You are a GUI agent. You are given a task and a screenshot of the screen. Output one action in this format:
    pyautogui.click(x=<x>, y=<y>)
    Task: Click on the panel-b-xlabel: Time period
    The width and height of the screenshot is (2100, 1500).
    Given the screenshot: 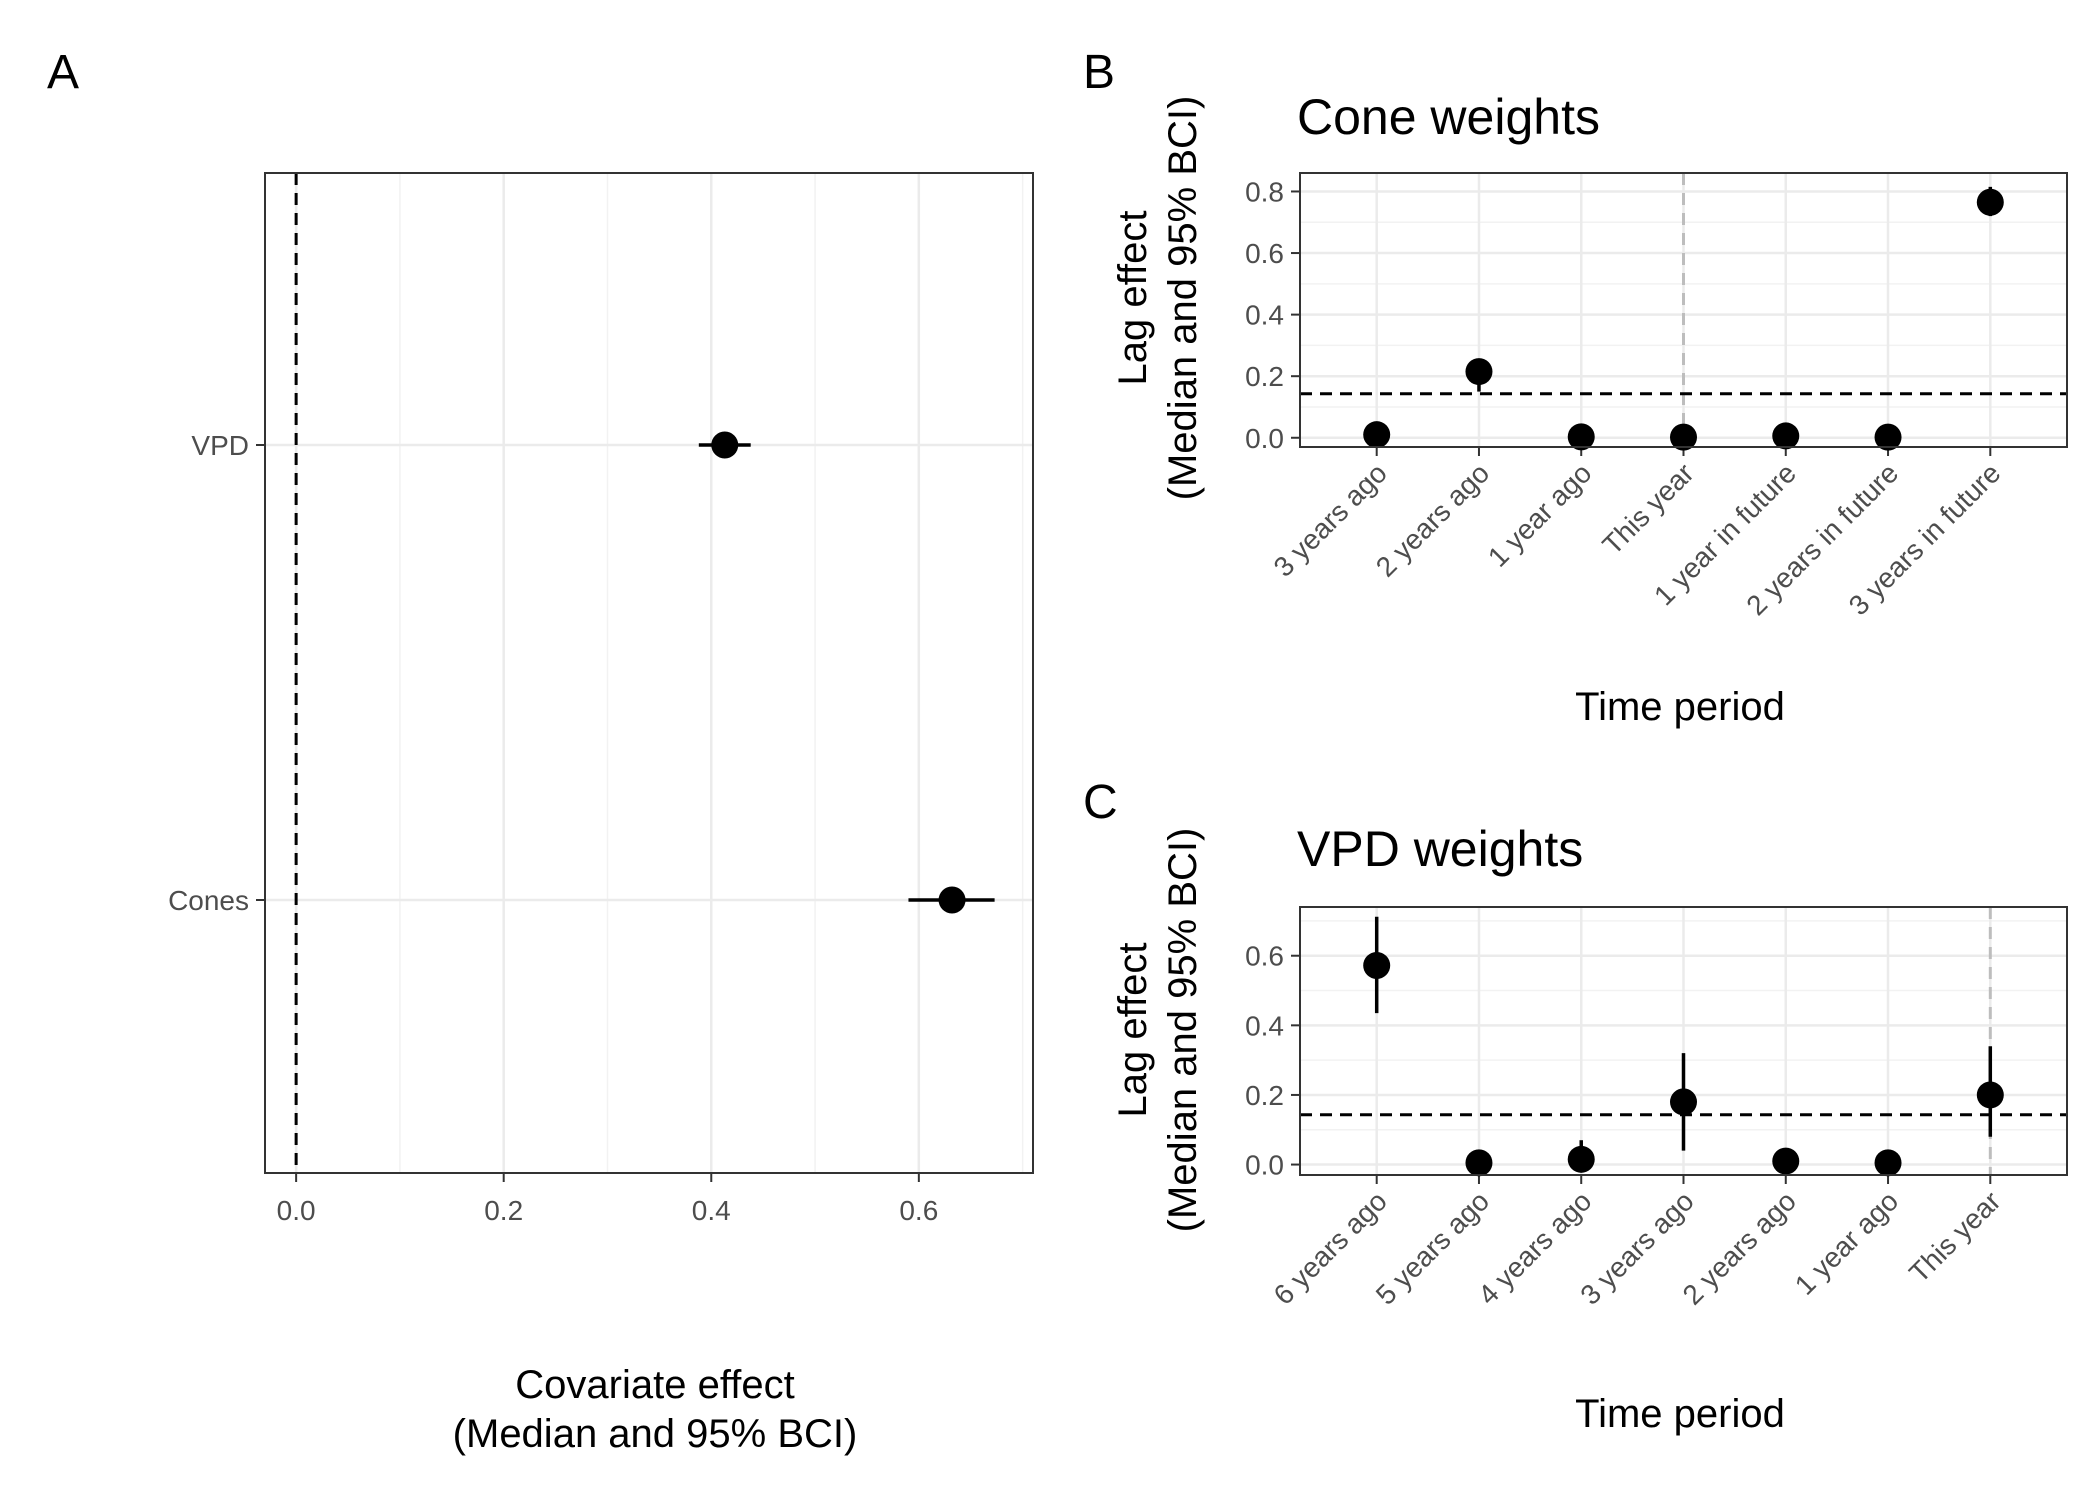 What is the action you would take?
    pyautogui.click(x=1680, y=707)
    